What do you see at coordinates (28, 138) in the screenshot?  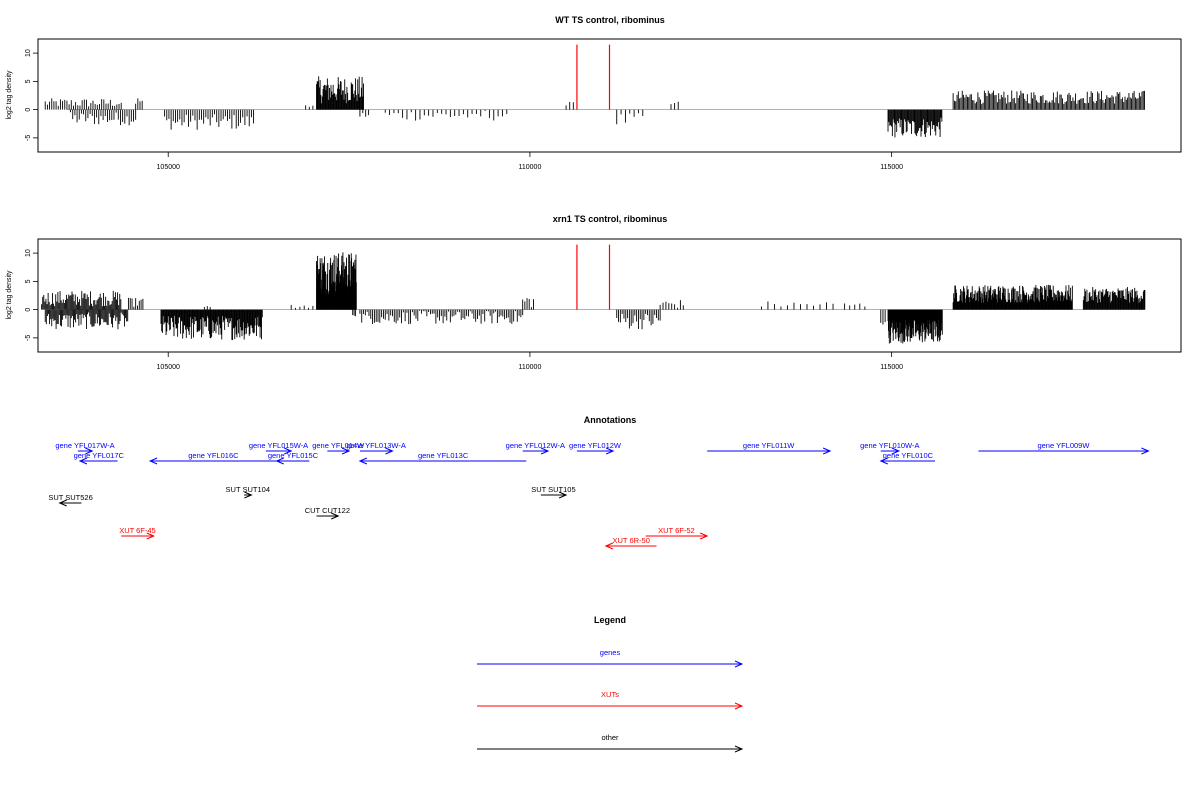 I see `wt-y-tick-label: -5` at bounding box center [28, 138].